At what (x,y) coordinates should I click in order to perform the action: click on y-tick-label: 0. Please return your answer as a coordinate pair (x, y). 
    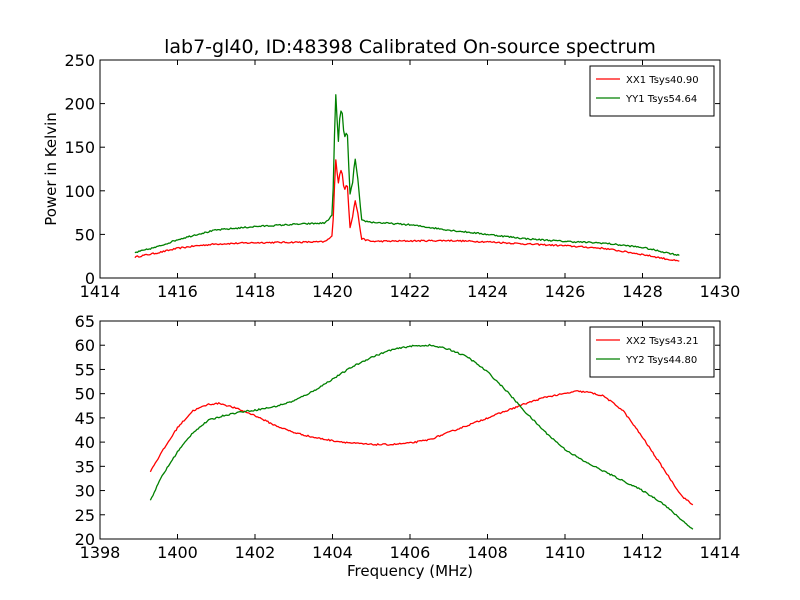
    Looking at the image, I should click on (90, 278).